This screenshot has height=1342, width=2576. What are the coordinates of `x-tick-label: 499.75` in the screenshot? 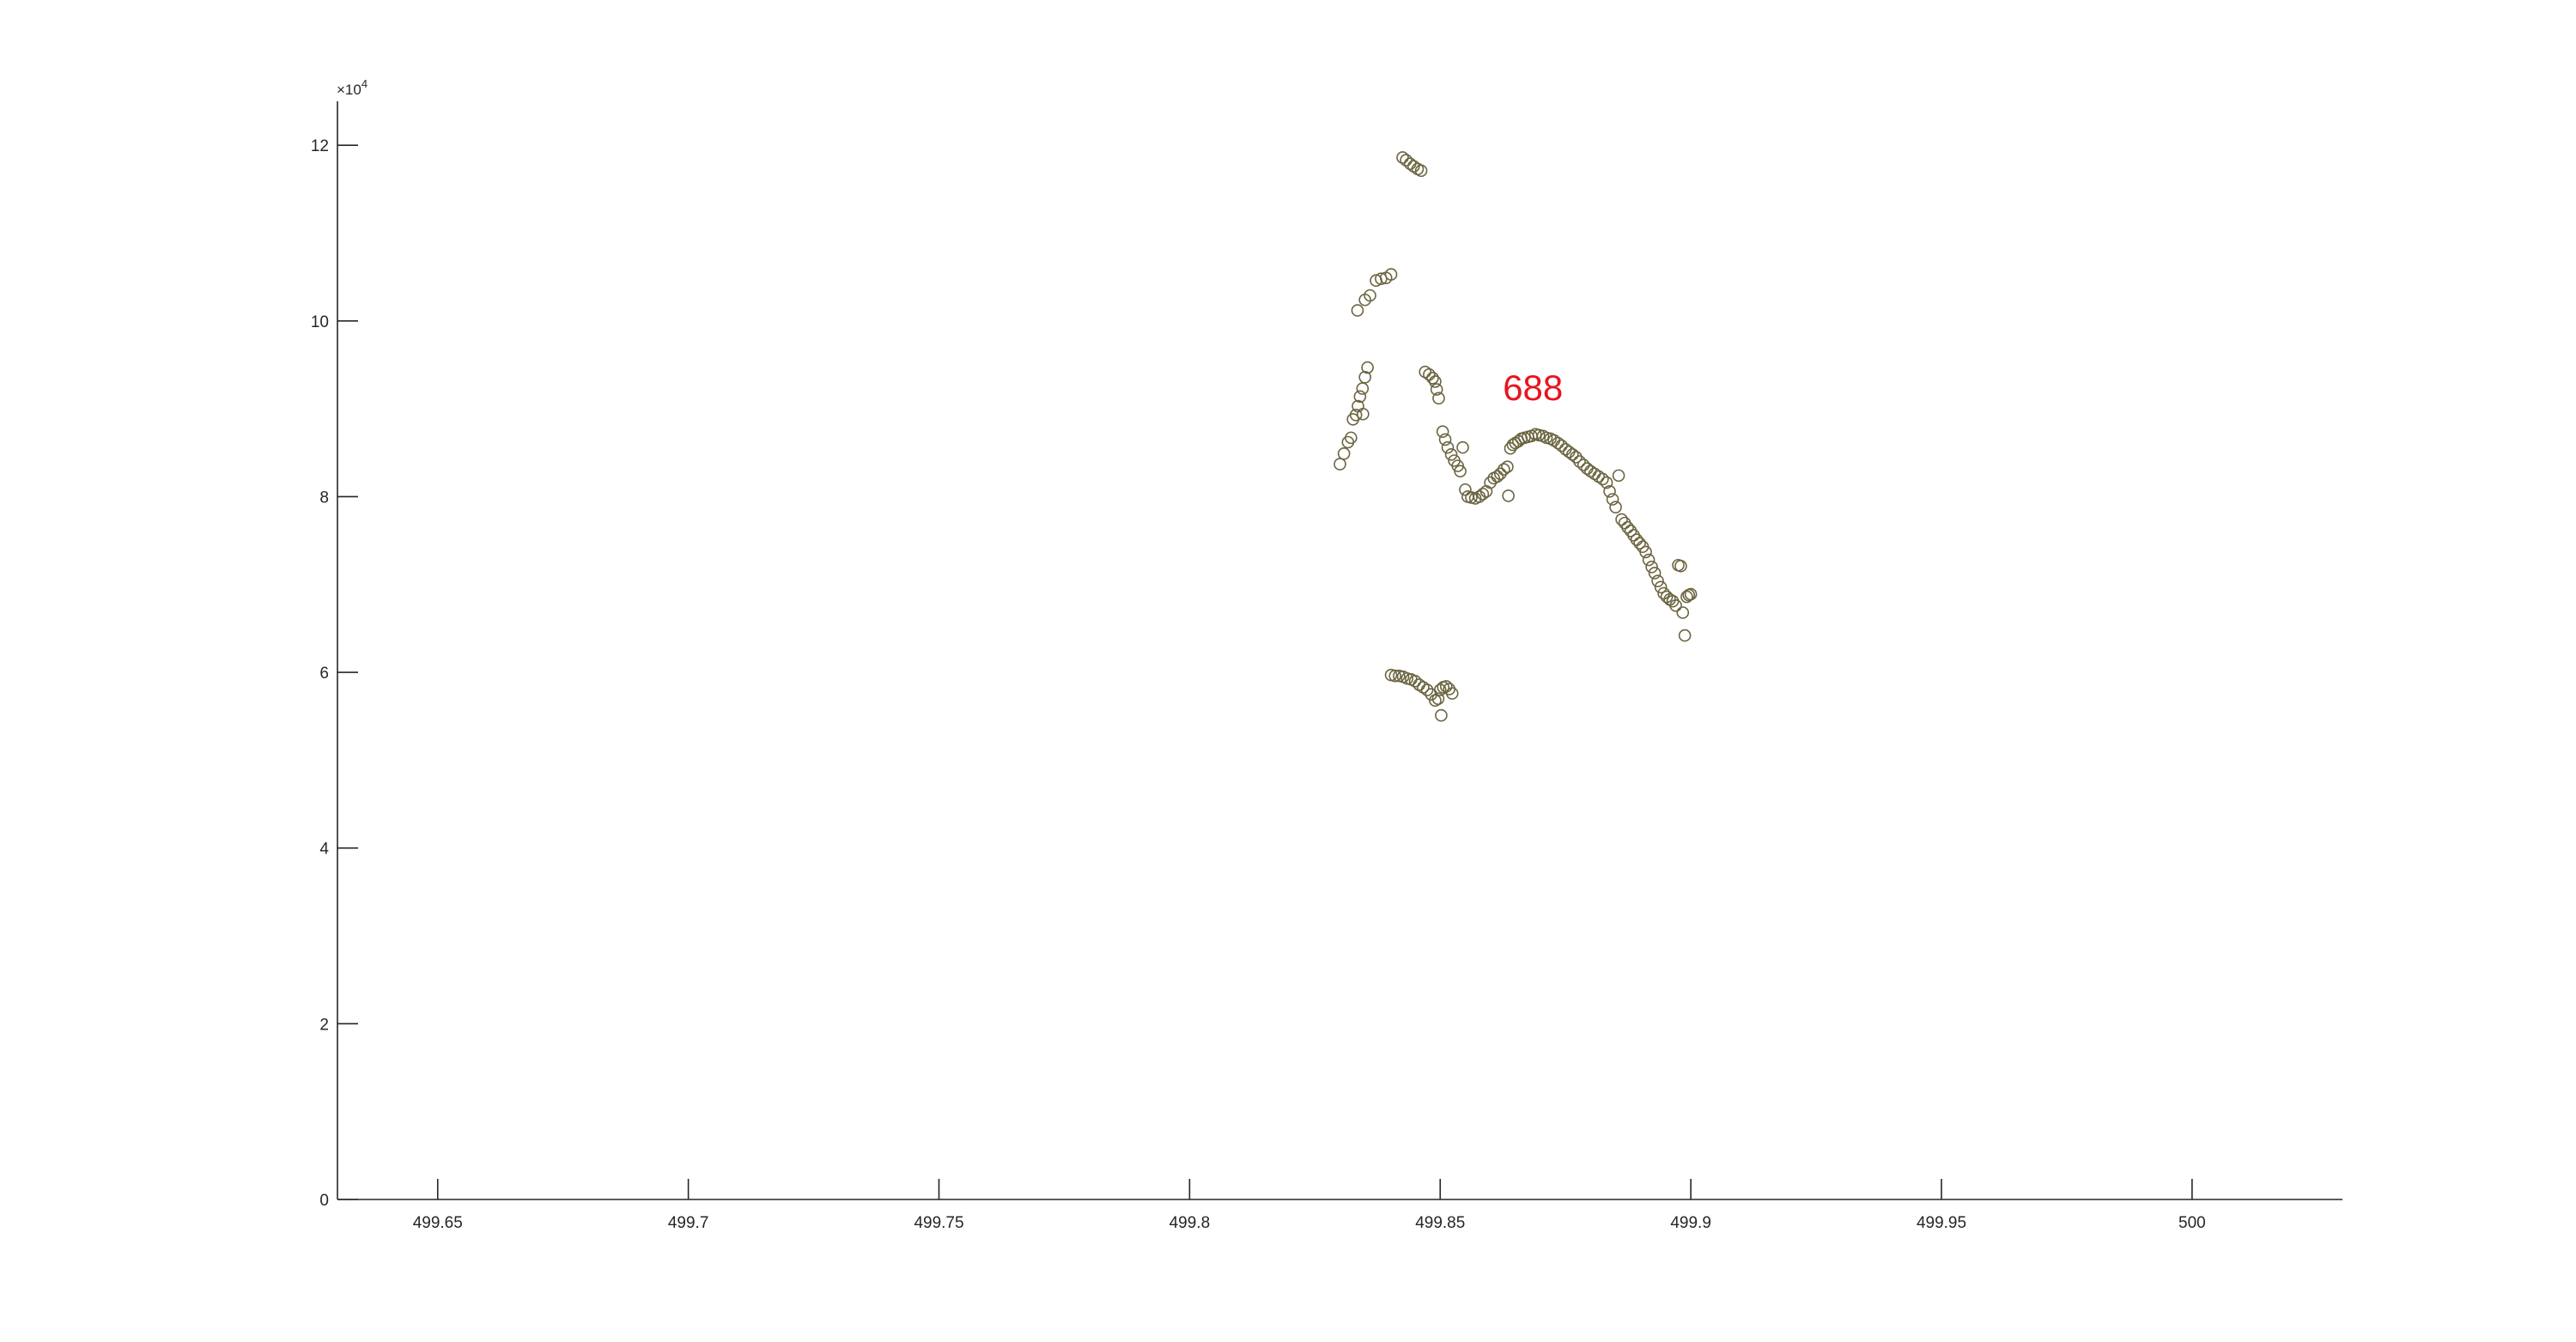 It's located at (939, 1223).